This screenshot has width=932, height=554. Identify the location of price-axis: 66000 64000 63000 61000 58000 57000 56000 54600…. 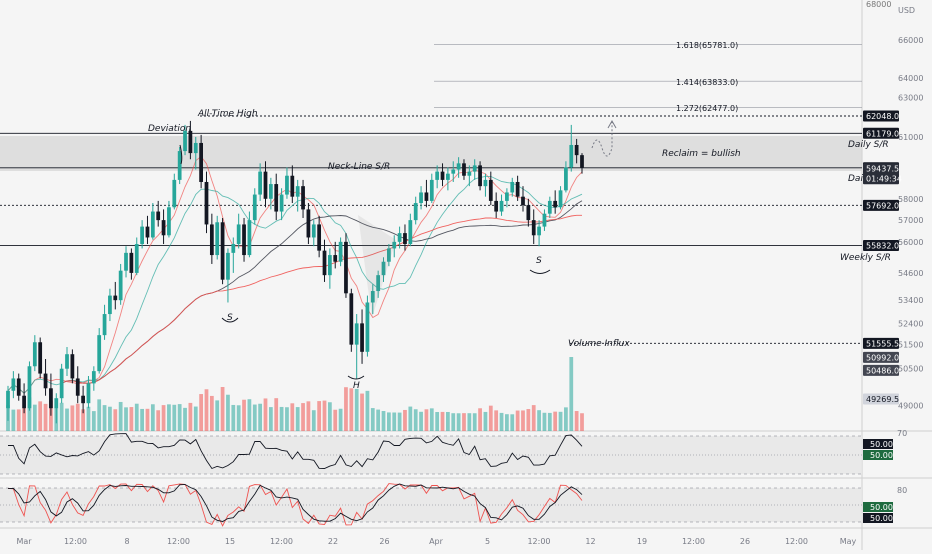
(910, 223).